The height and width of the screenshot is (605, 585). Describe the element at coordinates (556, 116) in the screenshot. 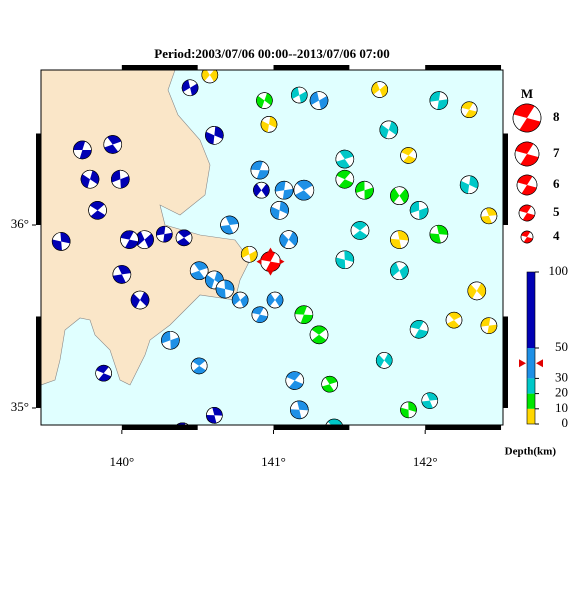

I see `legend-label: 8` at that location.